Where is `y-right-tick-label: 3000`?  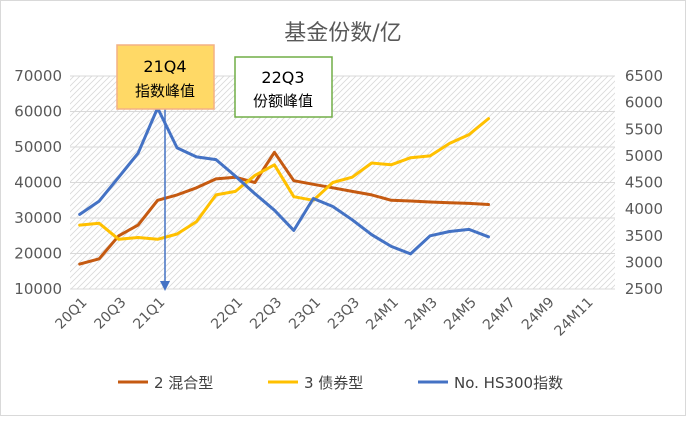 y-right-tick-label: 3000 is located at coordinates (644, 262).